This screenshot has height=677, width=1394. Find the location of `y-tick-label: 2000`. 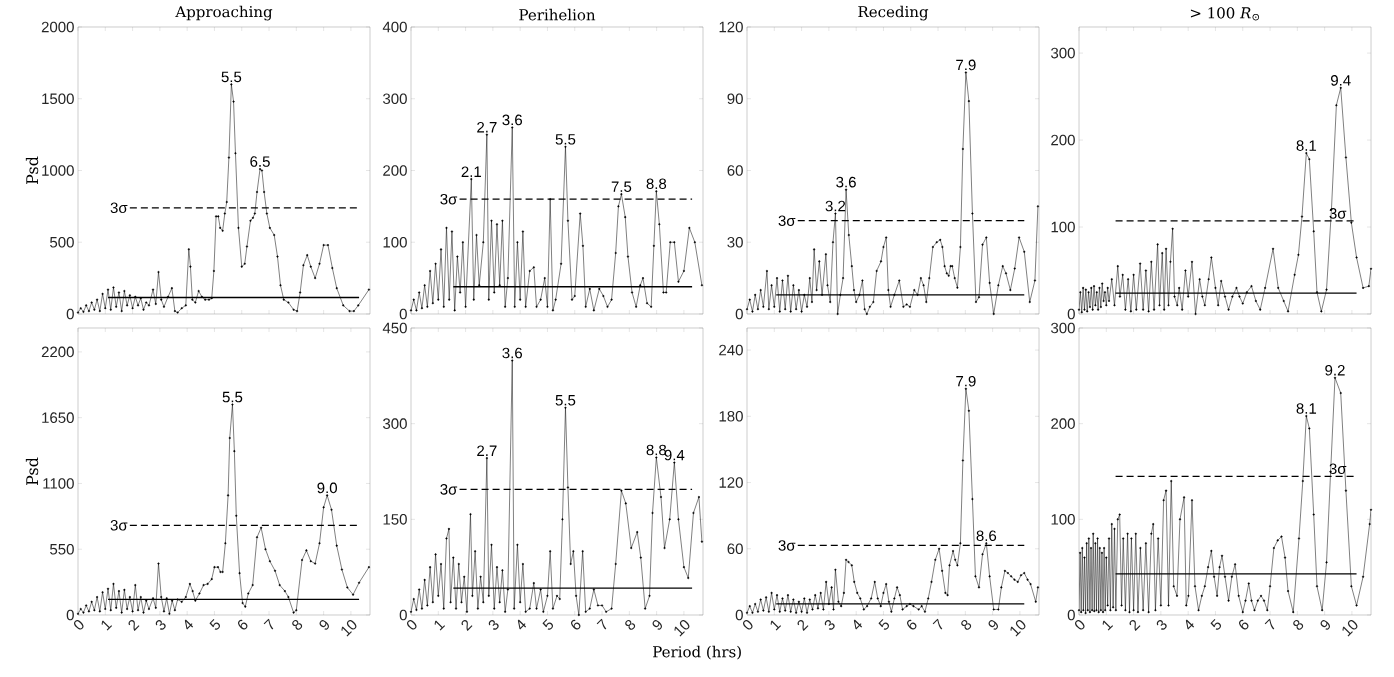

y-tick-label: 2000 is located at coordinates (57, 27).